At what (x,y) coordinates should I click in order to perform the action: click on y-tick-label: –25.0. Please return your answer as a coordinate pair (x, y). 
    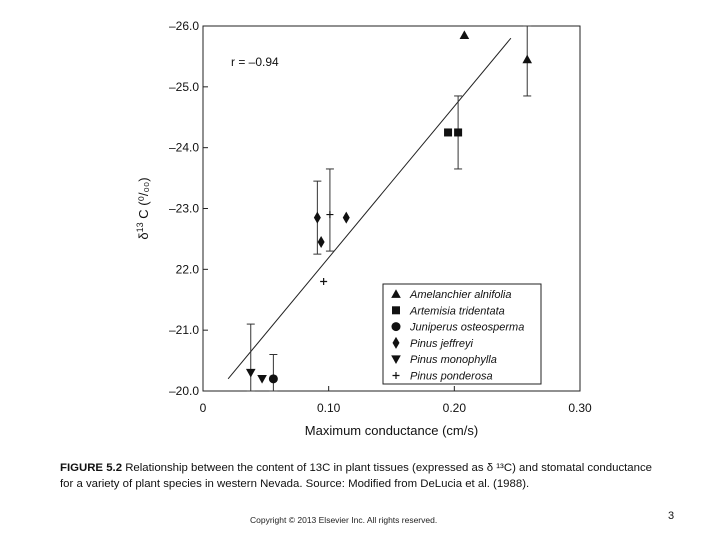
    Looking at the image, I should click on (184, 87).